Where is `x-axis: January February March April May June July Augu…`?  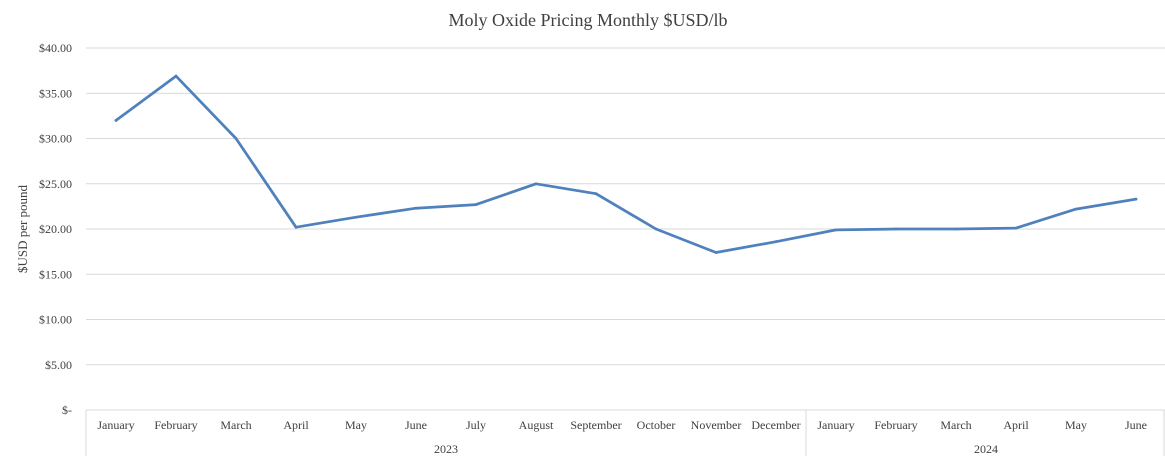
x-axis: January February March April May June July Augu… is located at coordinates (625, 432).